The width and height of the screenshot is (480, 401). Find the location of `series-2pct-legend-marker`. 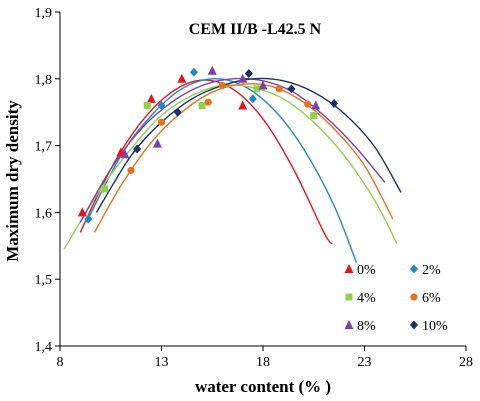

series-2pct-legend-marker is located at coordinates (414, 269).